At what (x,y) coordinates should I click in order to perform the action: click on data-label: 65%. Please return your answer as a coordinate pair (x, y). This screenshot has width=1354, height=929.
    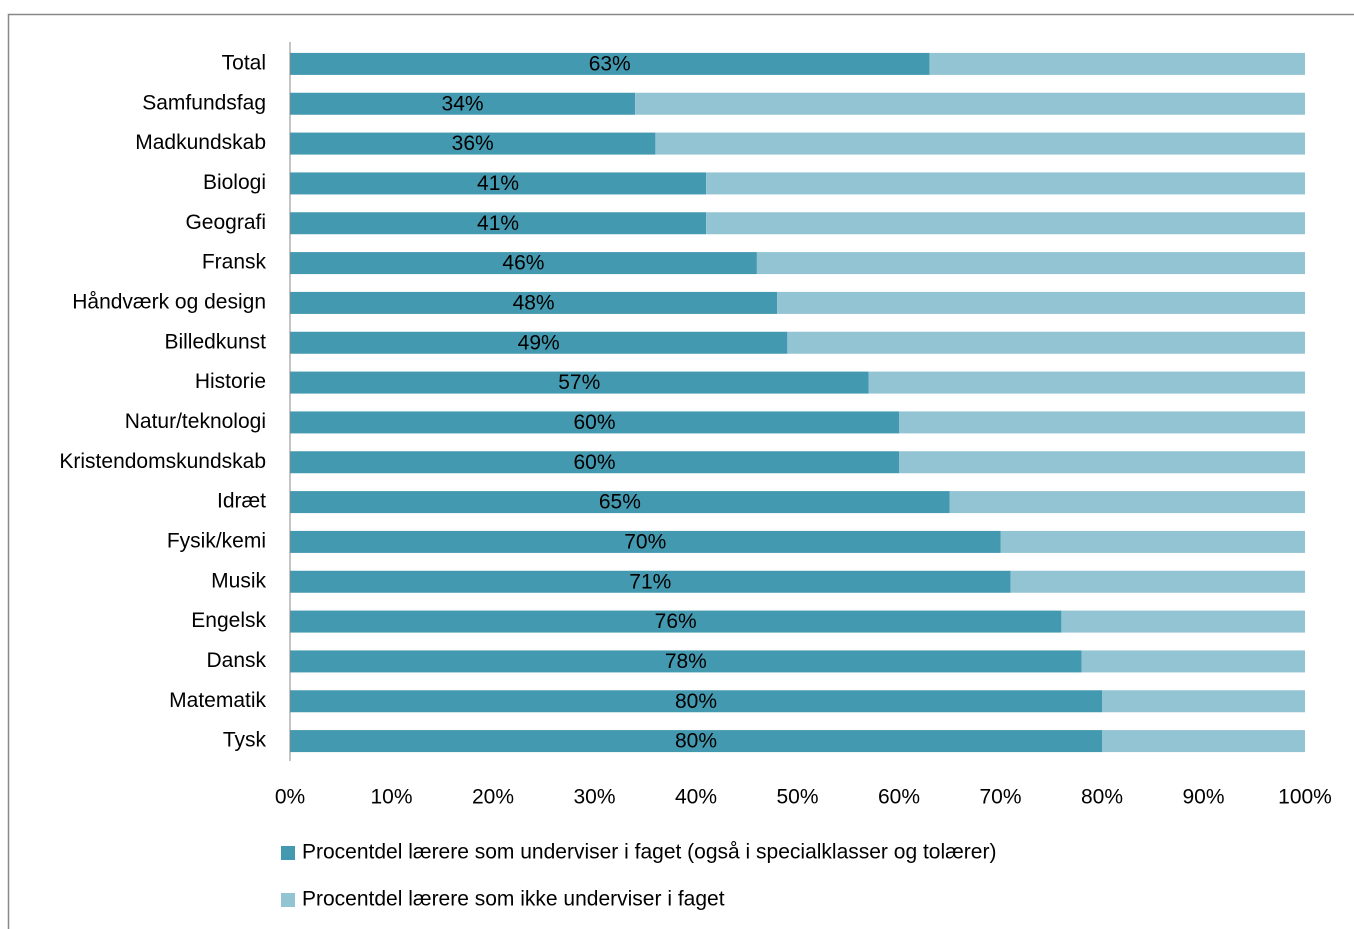
    Looking at the image, I should click on (620, 502).